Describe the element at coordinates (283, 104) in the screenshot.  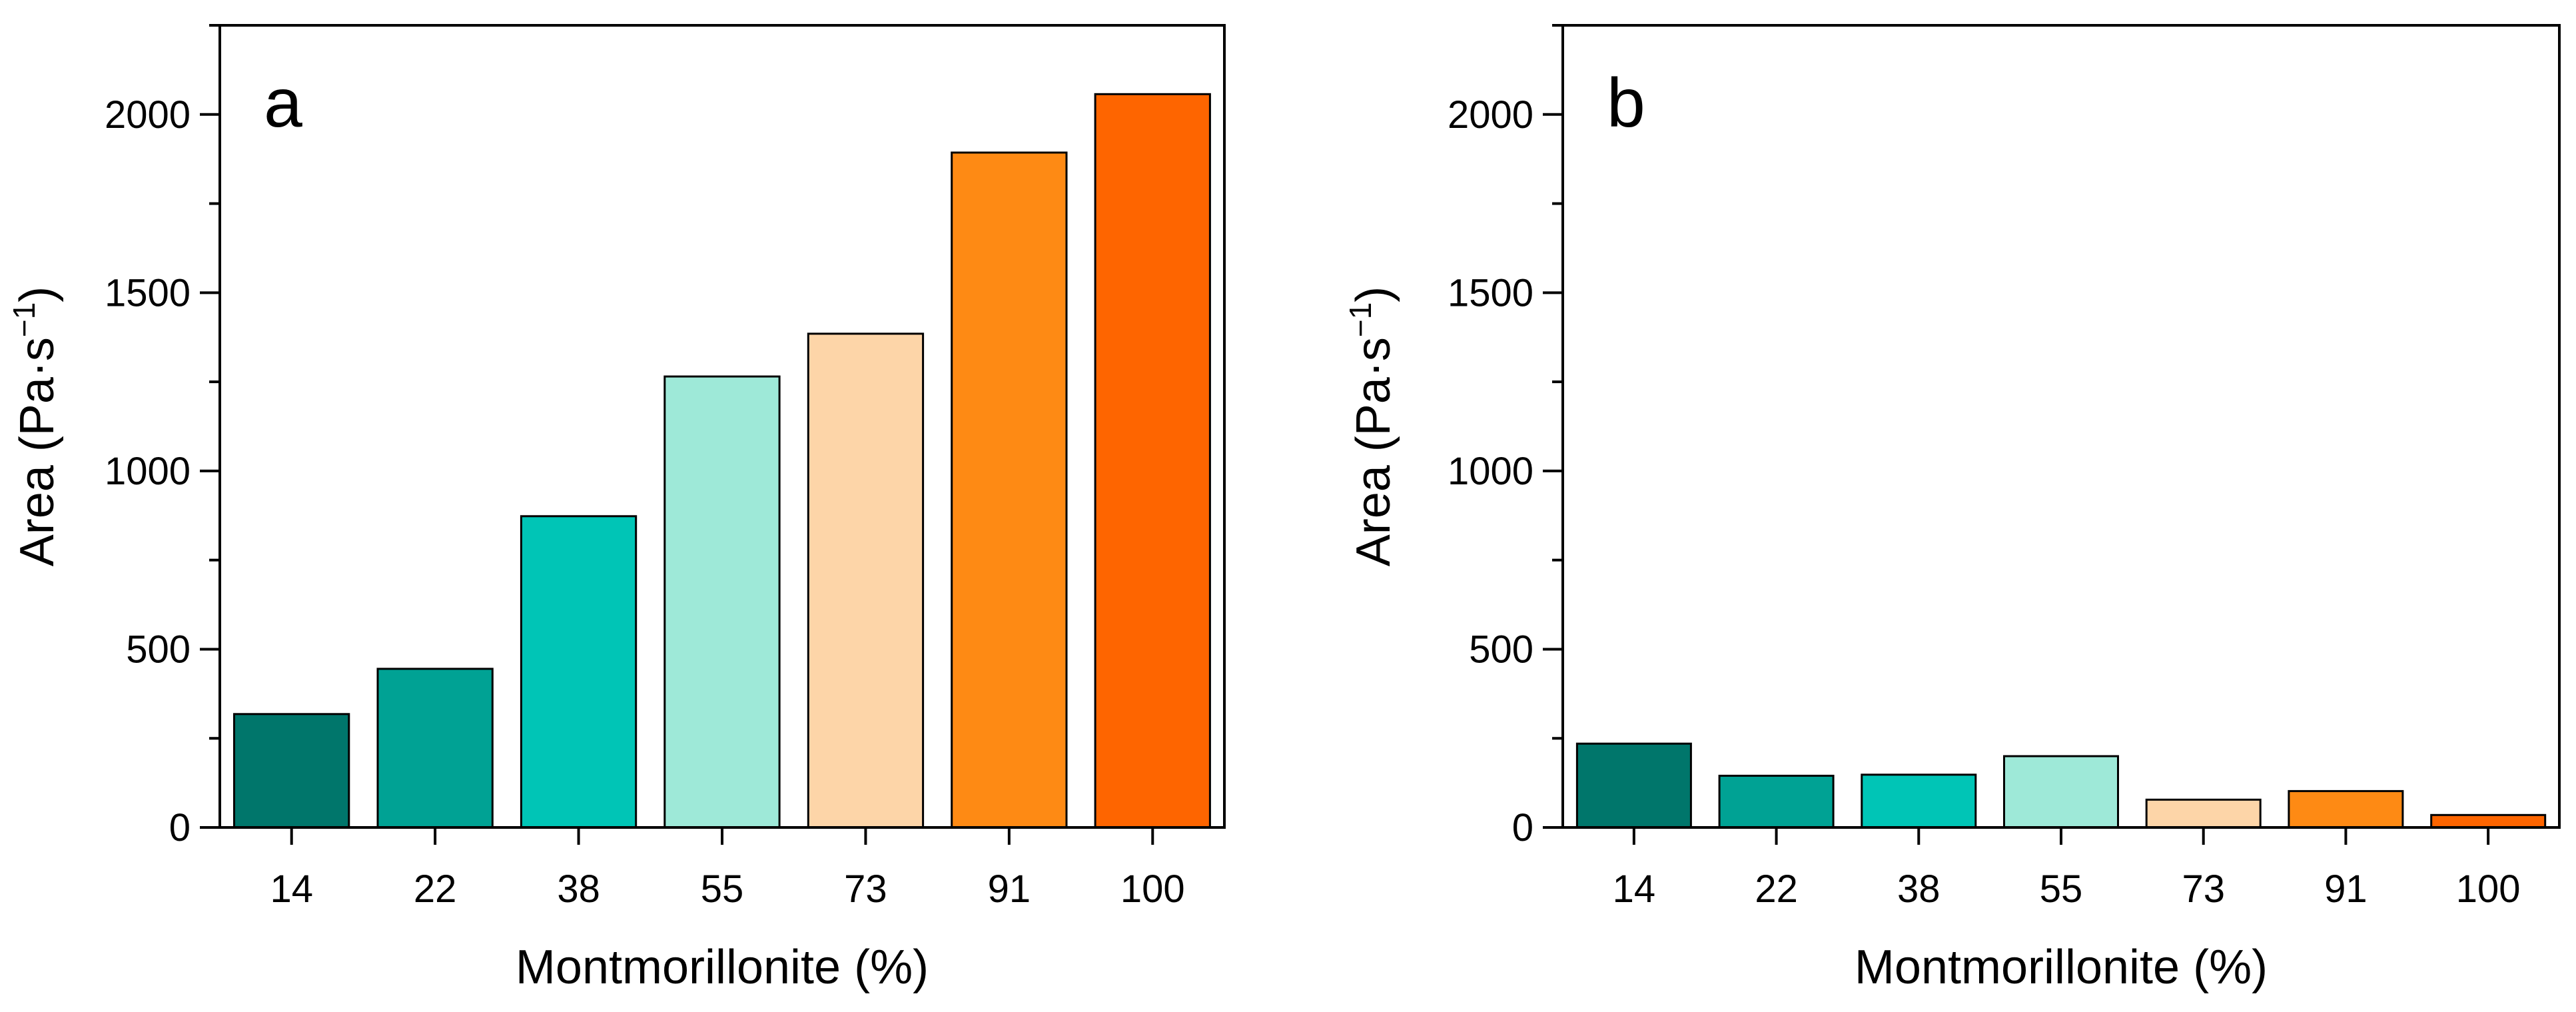
I see `panel-letter: a` at that location.